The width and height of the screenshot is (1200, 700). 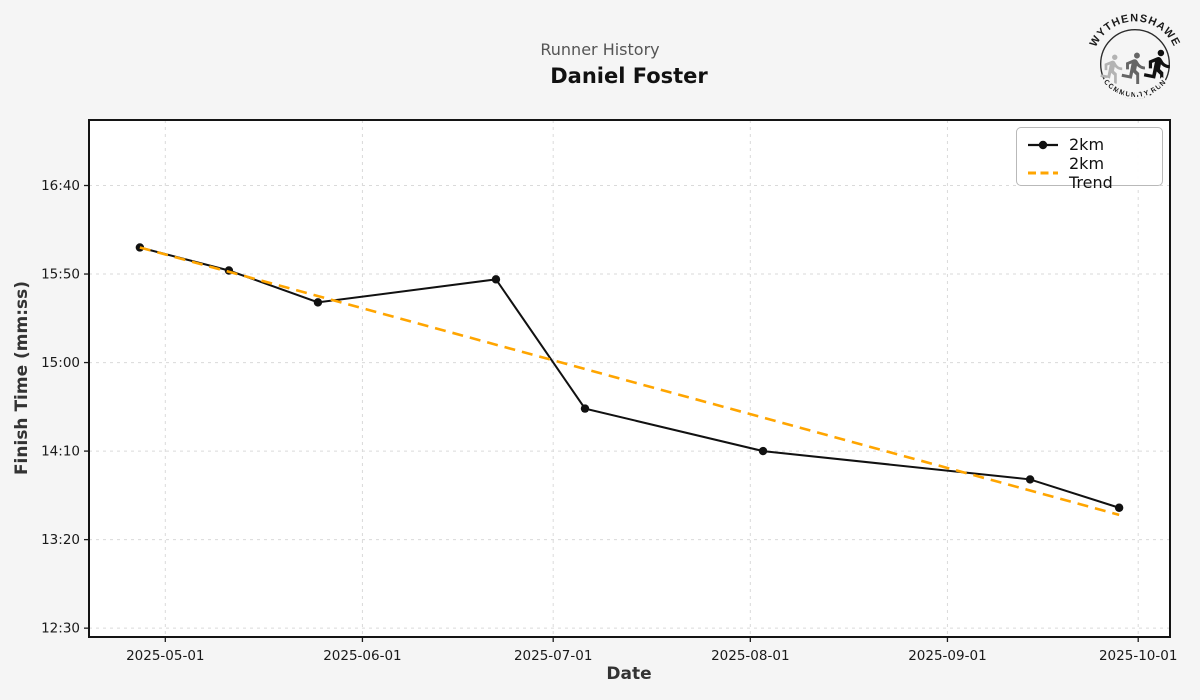 I want to click on runner-icon-light, so click(x=1111, y=69).